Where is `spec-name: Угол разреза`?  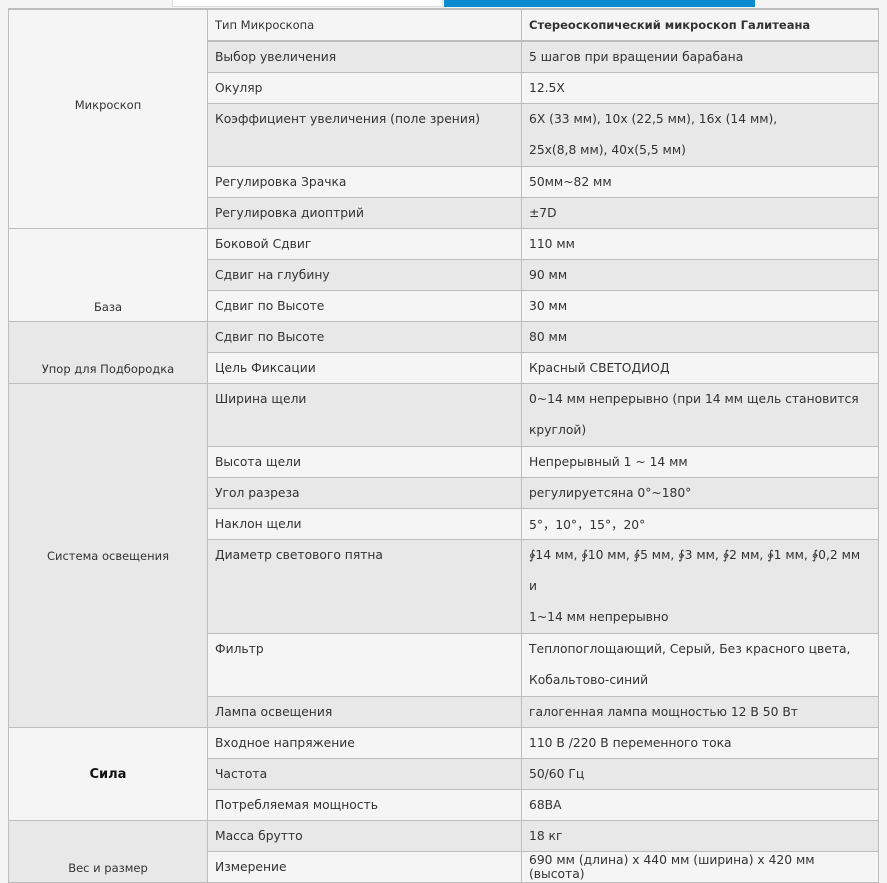 spec-name: Угол разреза is located at coordinates (364, 493).